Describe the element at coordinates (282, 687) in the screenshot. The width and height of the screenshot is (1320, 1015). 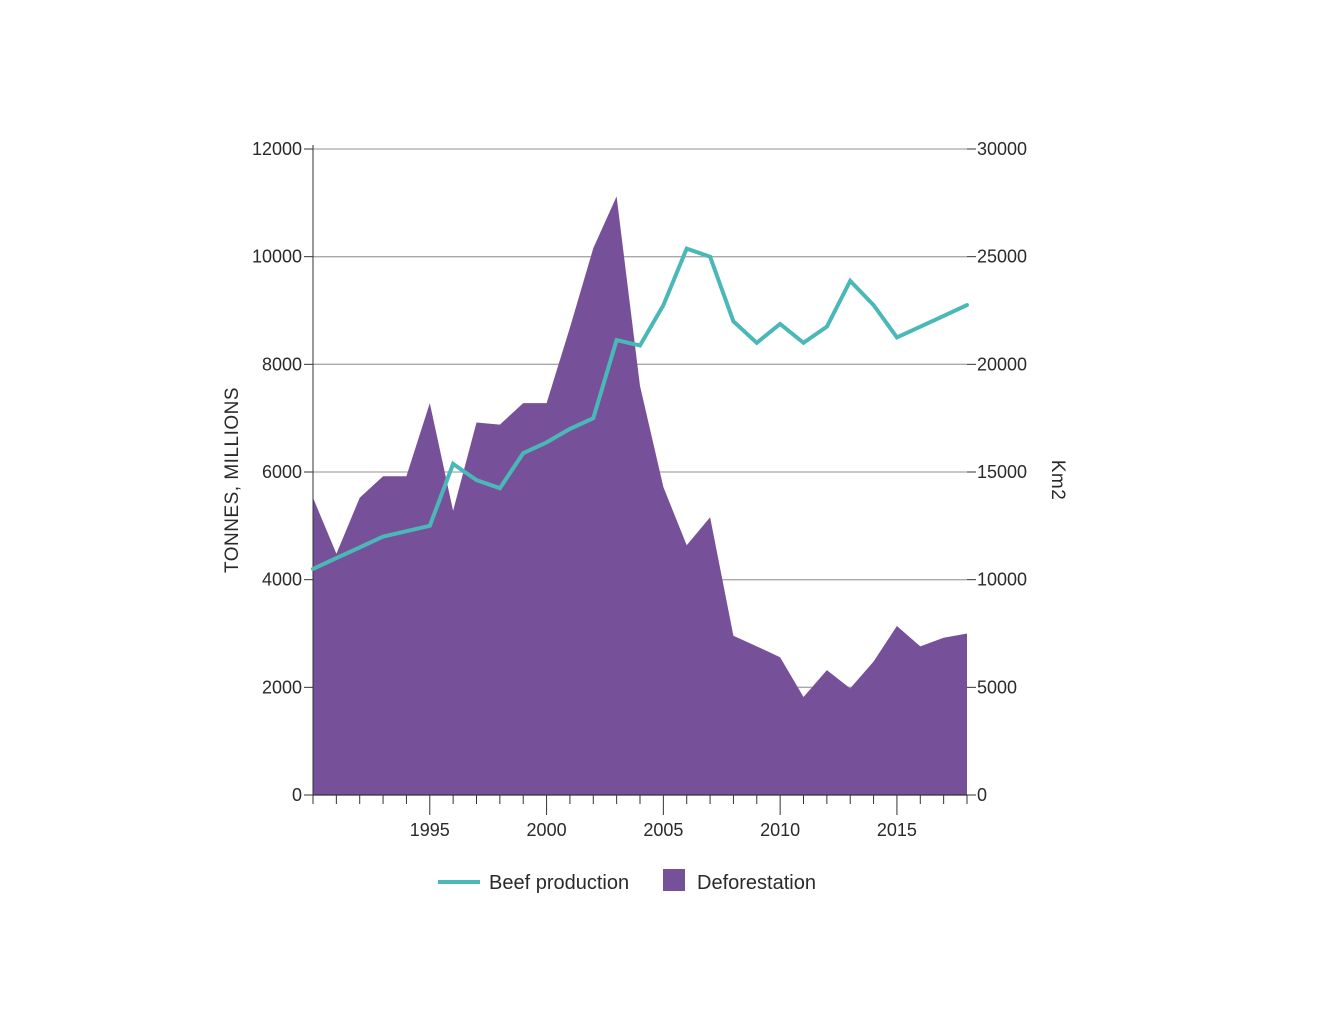
I see `y-left-tick-label-2000: 2000` at that location.